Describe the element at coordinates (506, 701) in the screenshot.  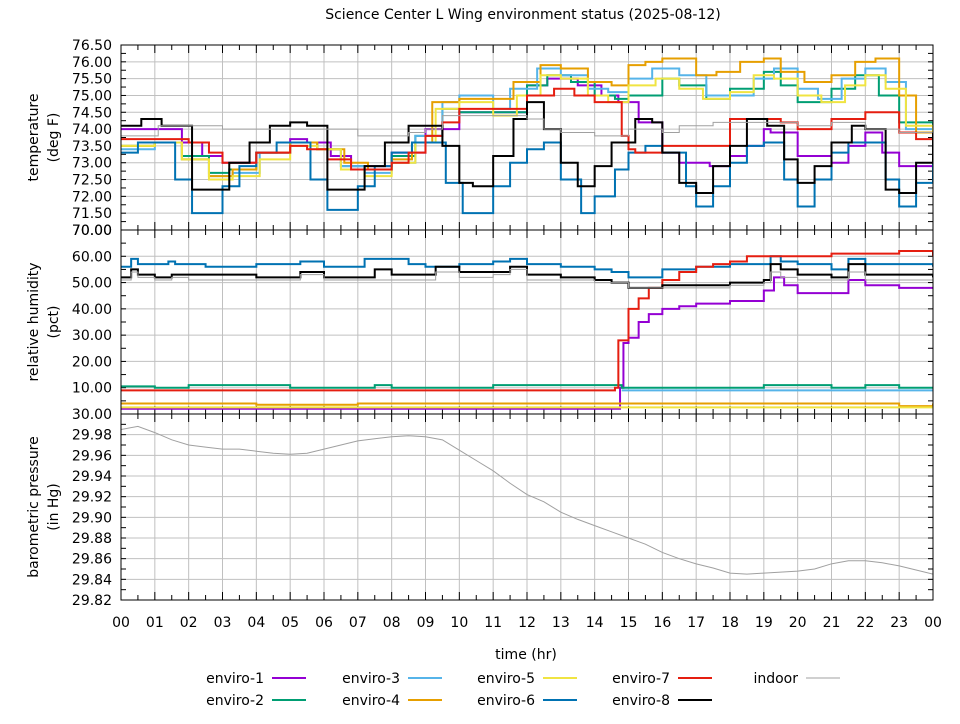
I see `legend-label: enviro-6` at that location.